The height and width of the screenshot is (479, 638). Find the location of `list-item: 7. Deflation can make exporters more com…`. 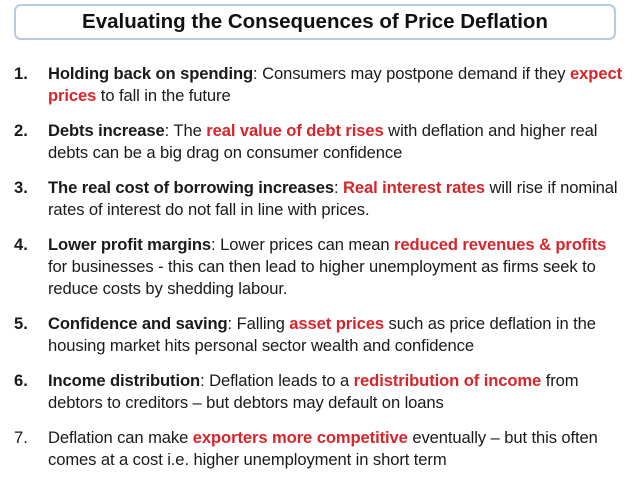

list-item: 7. Deflation can make exporters more com… is located at coordinates (320, 449).